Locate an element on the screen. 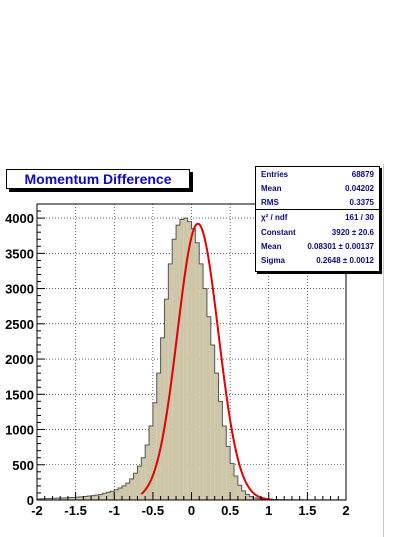 The image size is (415, 537). y-tick-label: 1500 is located at coordinates (19, 394).